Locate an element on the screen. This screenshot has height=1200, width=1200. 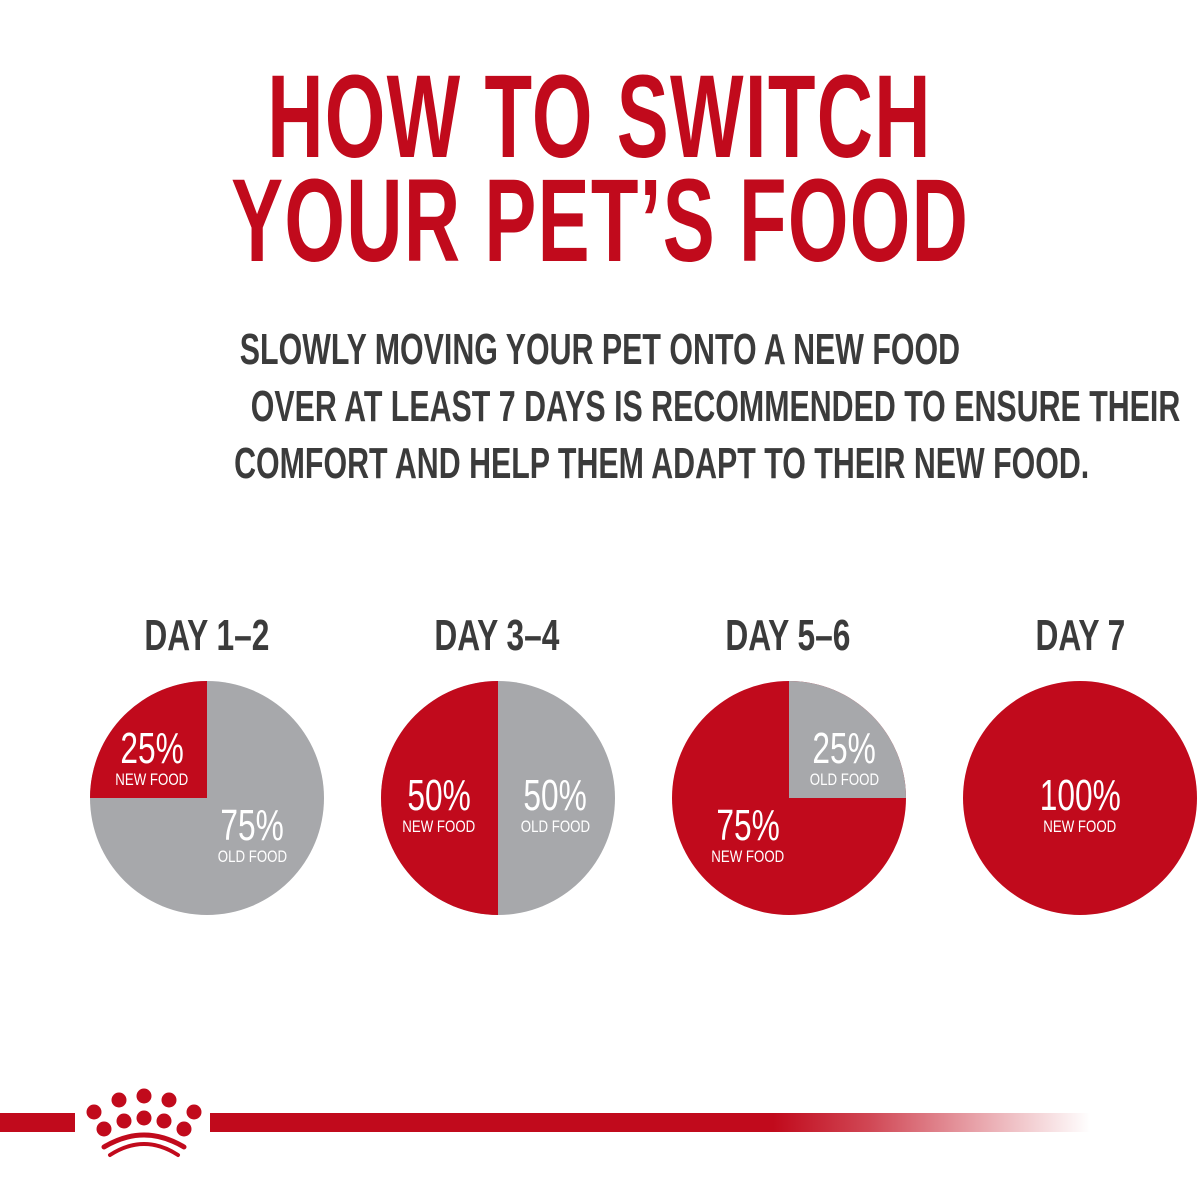
new-food-label: 25% NEW FOOD is located at coordinates (152, 757).